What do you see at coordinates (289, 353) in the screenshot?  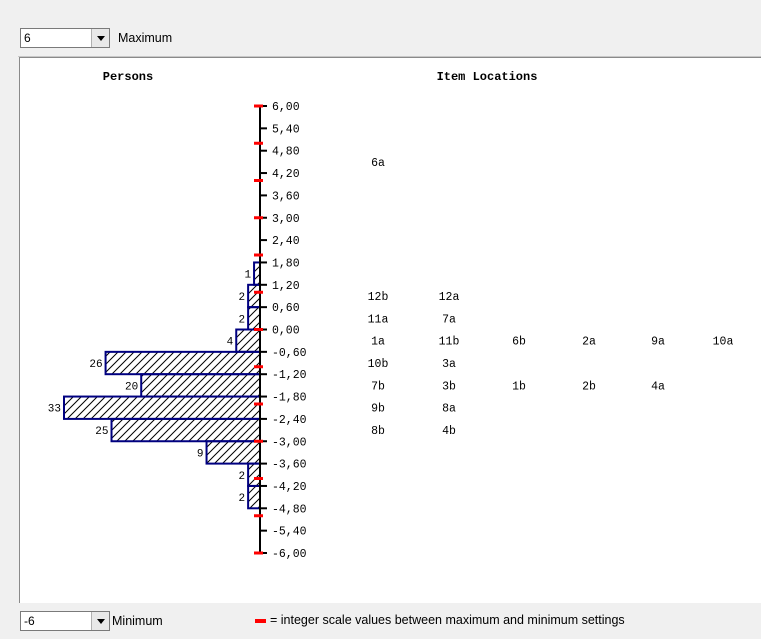 I see `axis-tick-label: -0,60` at bounding box center [289, 353].